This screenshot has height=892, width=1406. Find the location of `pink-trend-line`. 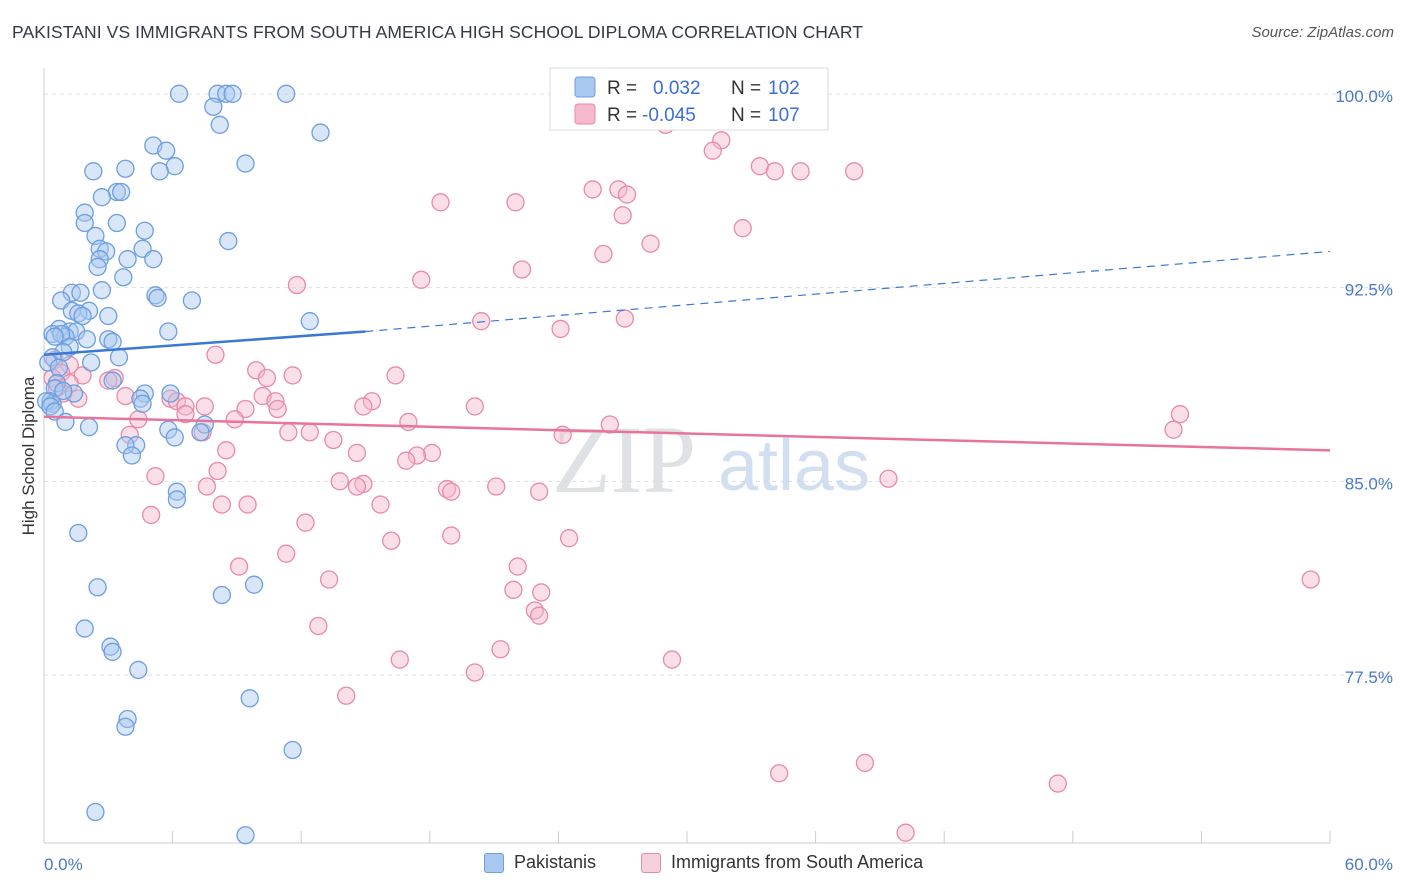

pink-trend-line is located at coordinates (687, 433).